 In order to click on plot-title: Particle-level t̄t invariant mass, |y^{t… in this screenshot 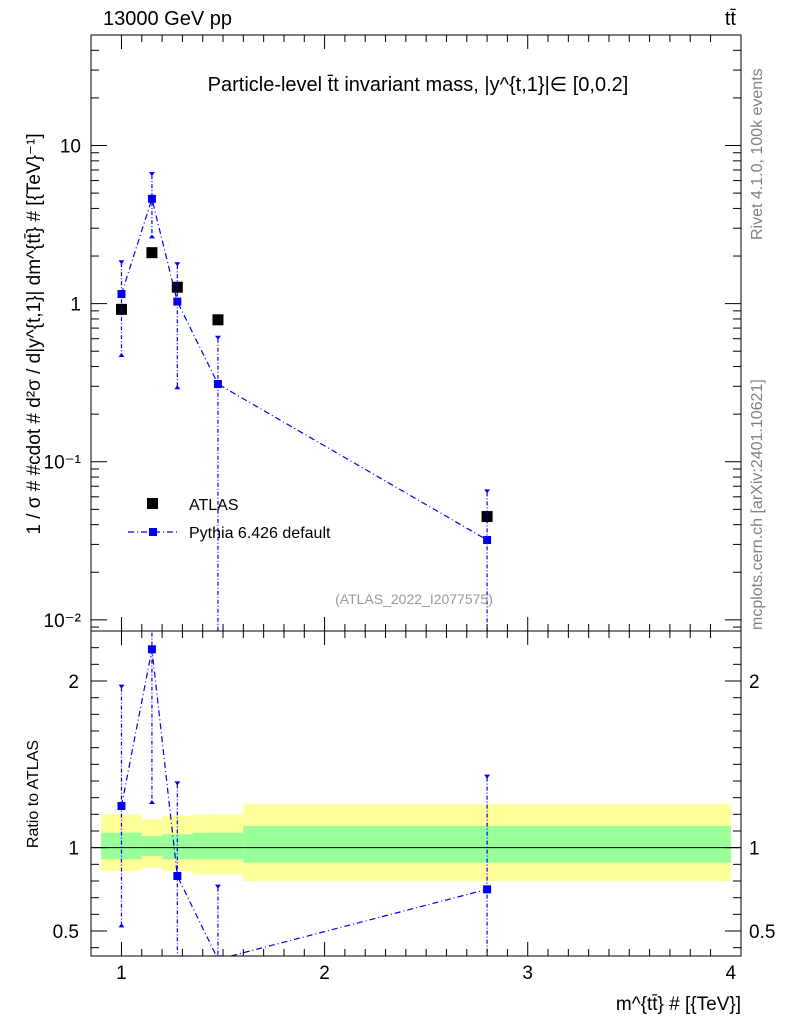, I will do `click(418, 85)`.